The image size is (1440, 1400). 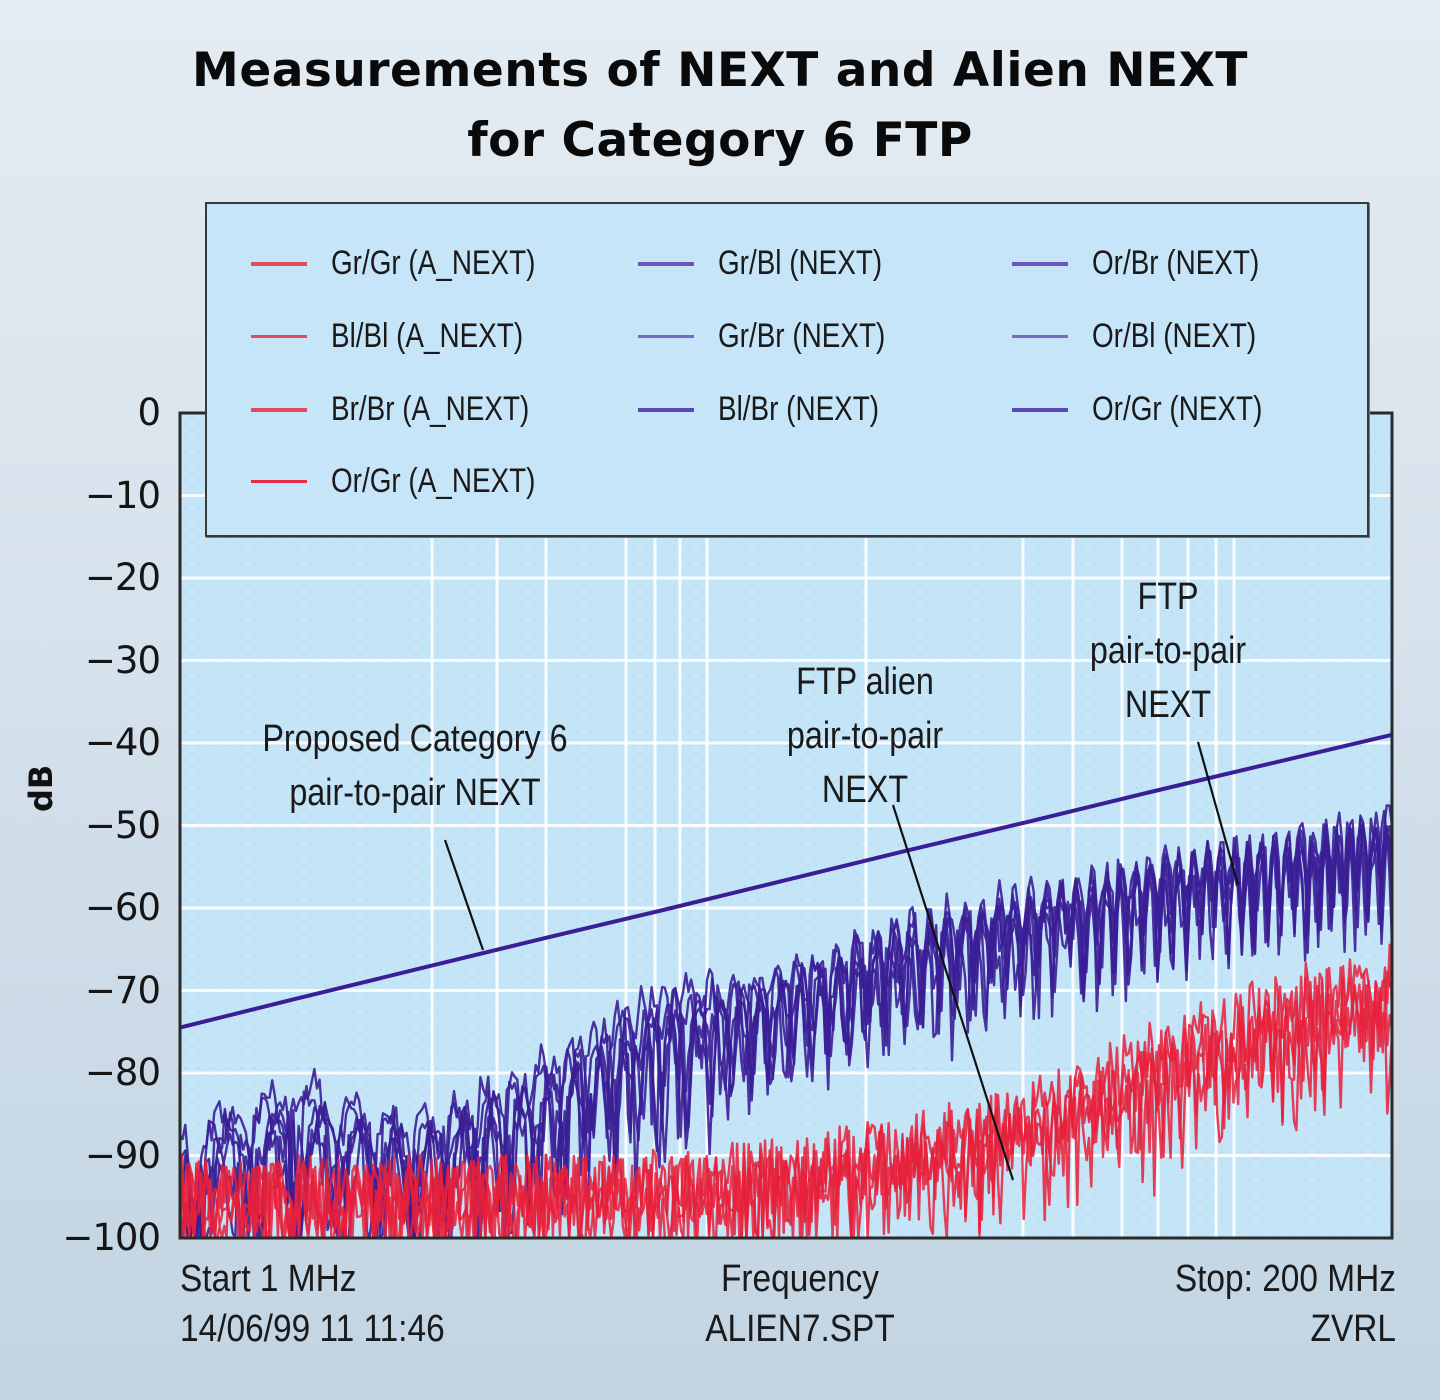 What do you see at coordinates (720, 70) in the screenshot?
I see `chart-title-line-1: Measurements of NEXT and Alien NEXT` at bounding box center [720, 70].